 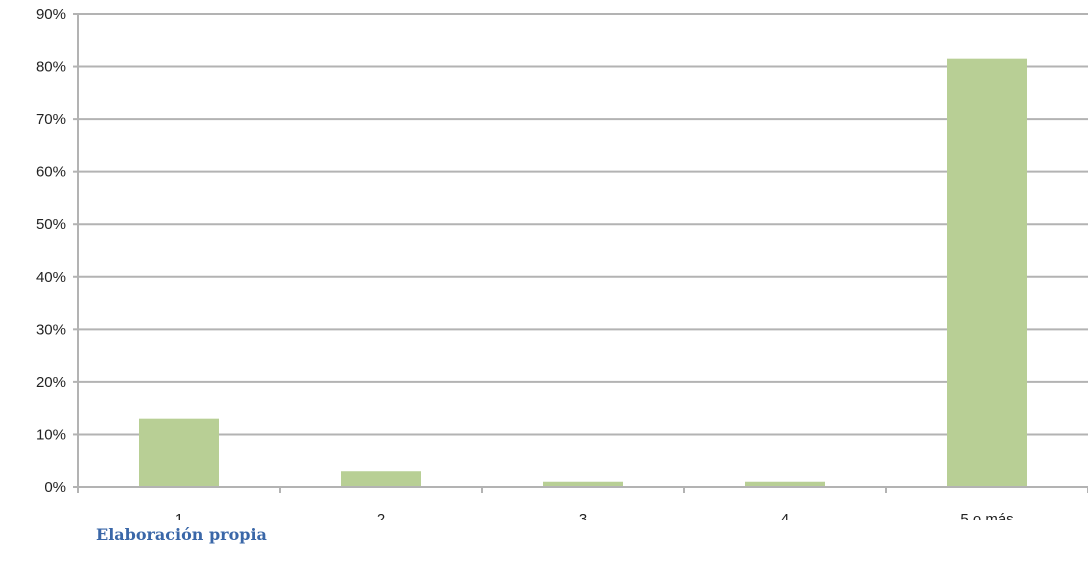 I want to click on x-tick-label: 2, so click(x=381, y=515).